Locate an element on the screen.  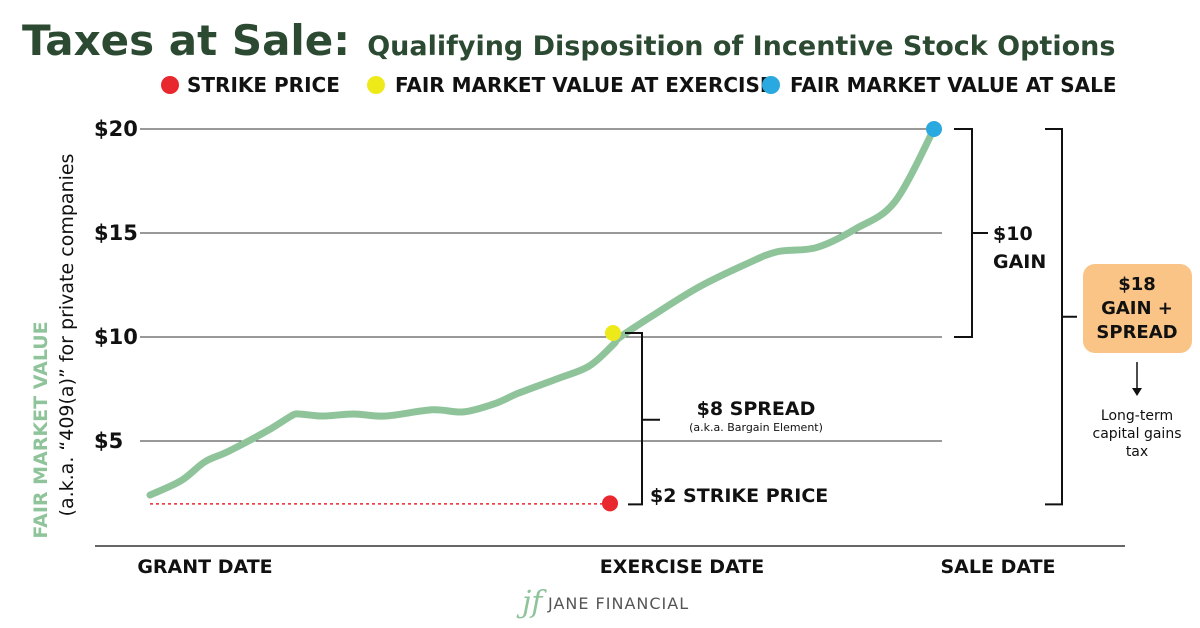
legend-label-sale: FAIR MARKET VALUE AT SALE is located at coordinates (953, 85).